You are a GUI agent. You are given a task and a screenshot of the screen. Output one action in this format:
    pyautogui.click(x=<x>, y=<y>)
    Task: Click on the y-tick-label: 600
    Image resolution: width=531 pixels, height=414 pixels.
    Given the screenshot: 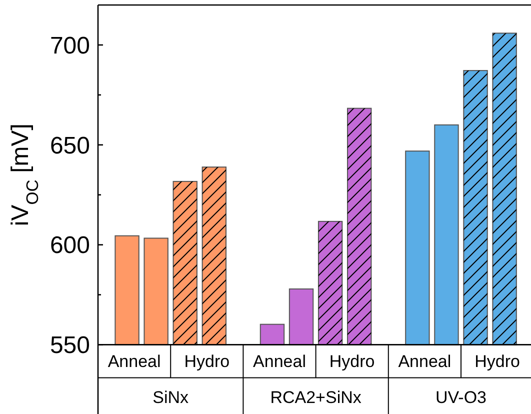 What is the action you would take?
    pyautogui.click(x=70, y=246)
    